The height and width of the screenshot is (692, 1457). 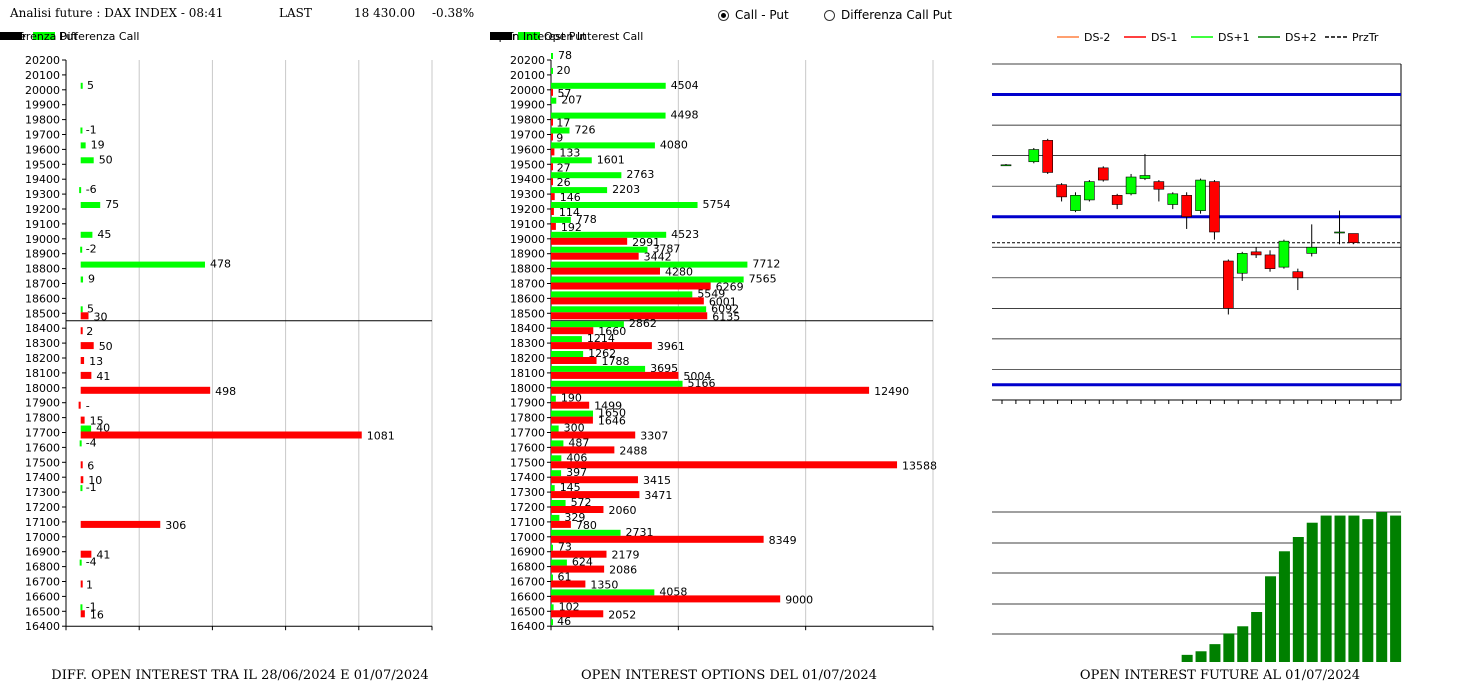 What do you see at coordinates (1097, 37) in the screenshot?
I see `legend-label: DS-2` at bounding box center [1097, 37].